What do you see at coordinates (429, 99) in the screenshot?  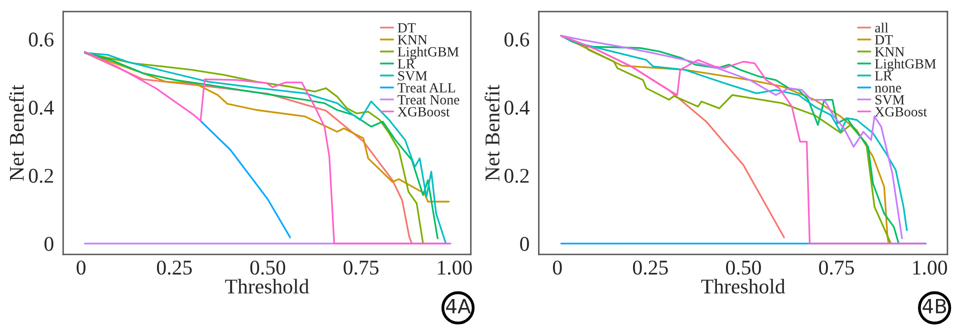 I see `legend-label: Treat None` at bounding box center [429, 99].